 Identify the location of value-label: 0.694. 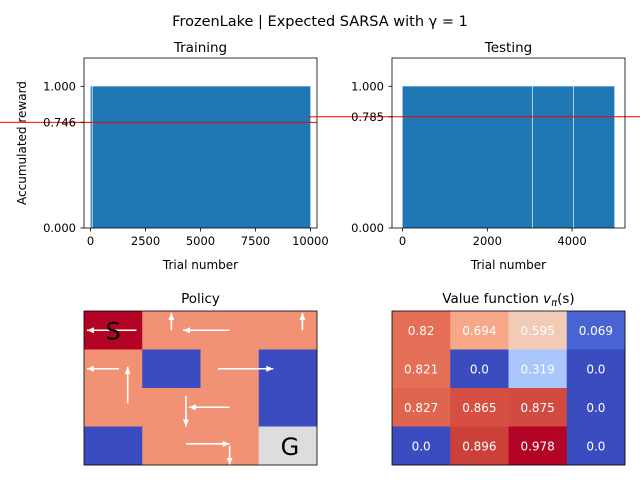
(479, 331).